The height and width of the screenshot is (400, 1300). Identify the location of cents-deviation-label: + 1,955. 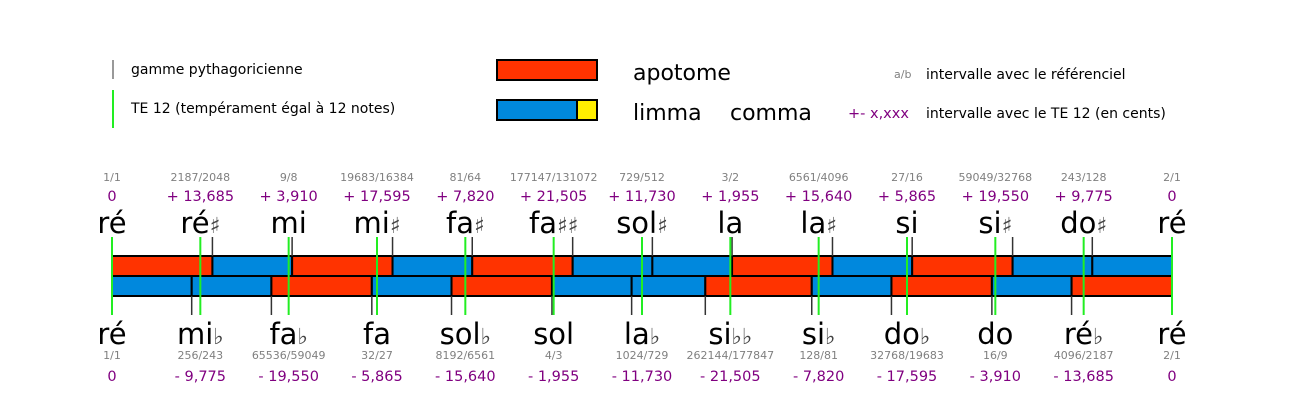
(730, 197).